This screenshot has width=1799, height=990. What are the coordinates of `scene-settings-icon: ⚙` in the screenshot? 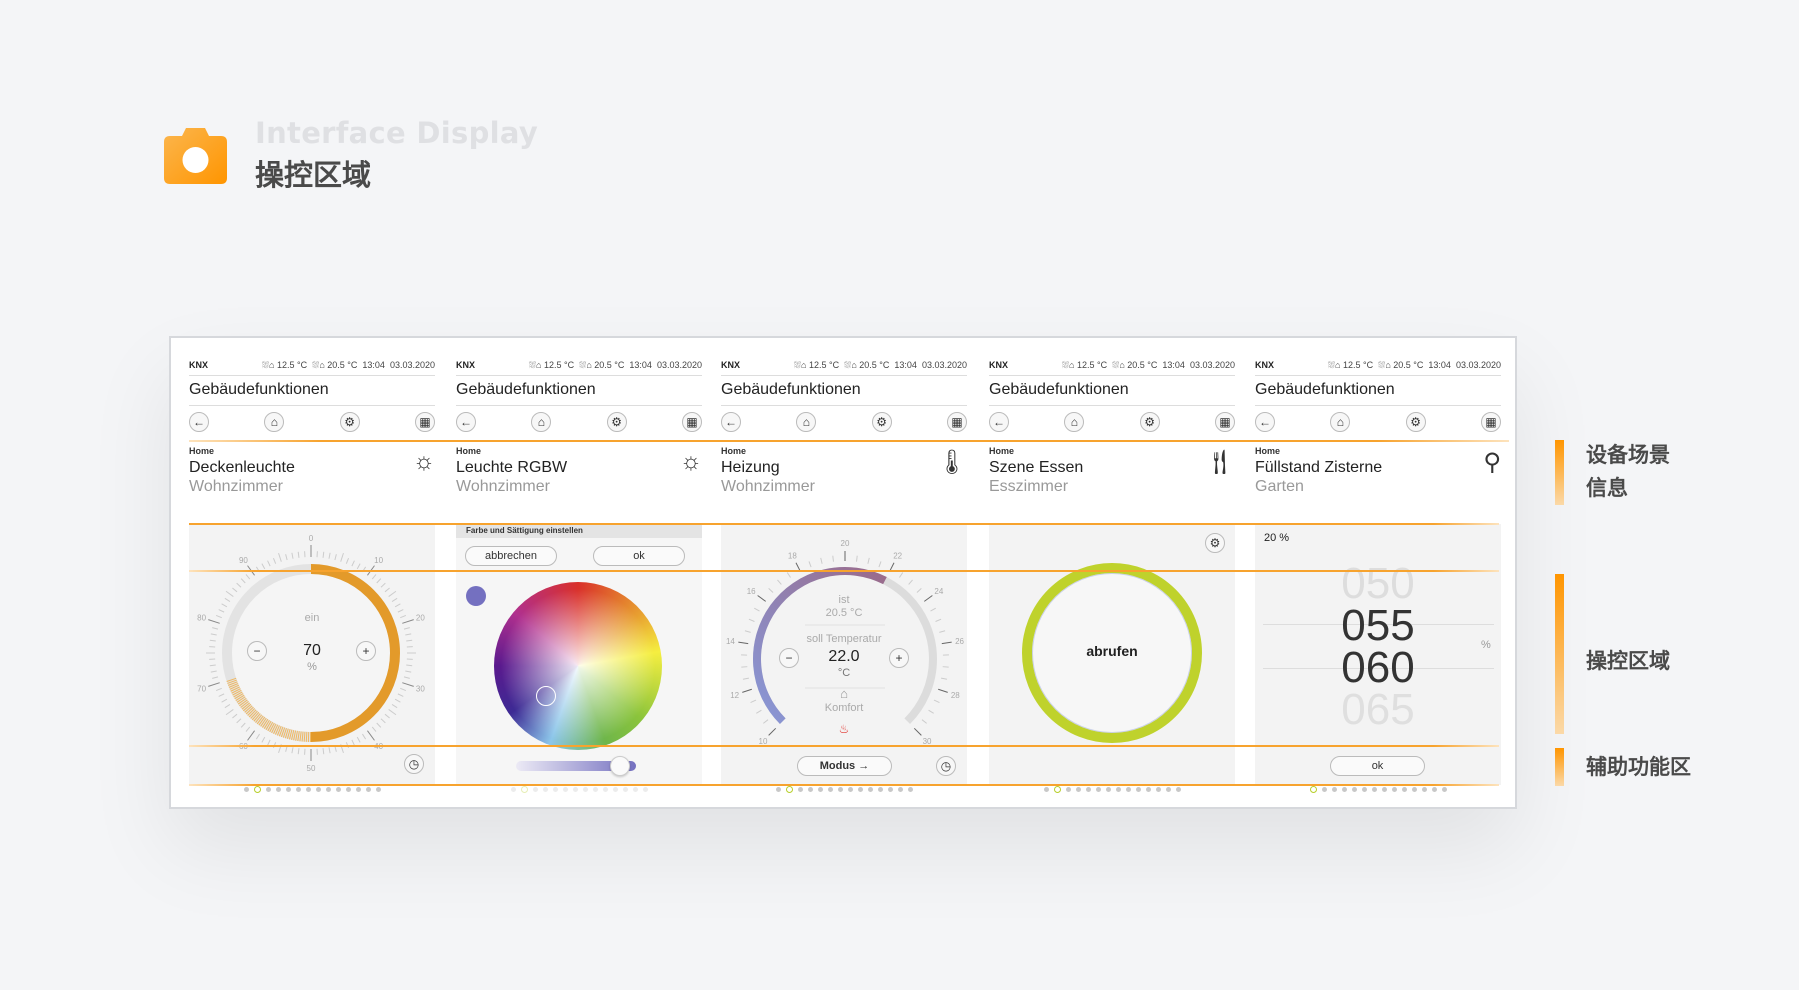 It's located at (1215, 543).